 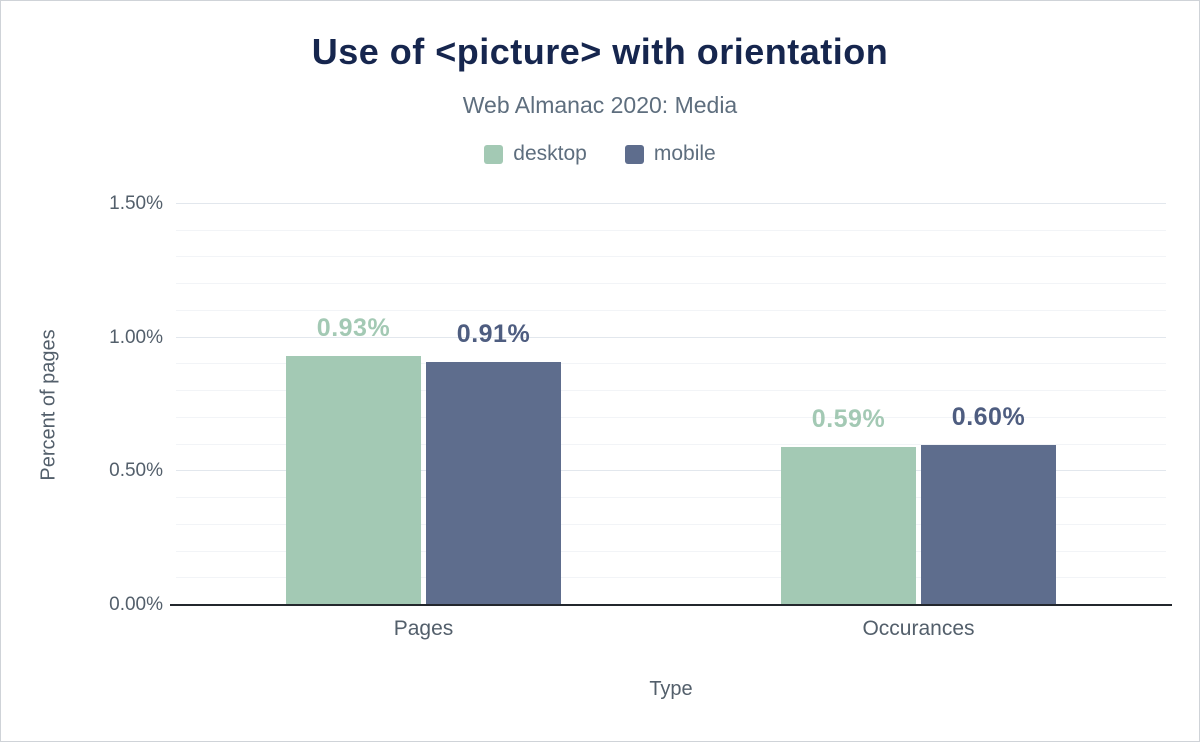 What do you see at coordinates (600, 154) in the screenshot?
I see `legend: desktop mobile` at bounding box center [600, 154].